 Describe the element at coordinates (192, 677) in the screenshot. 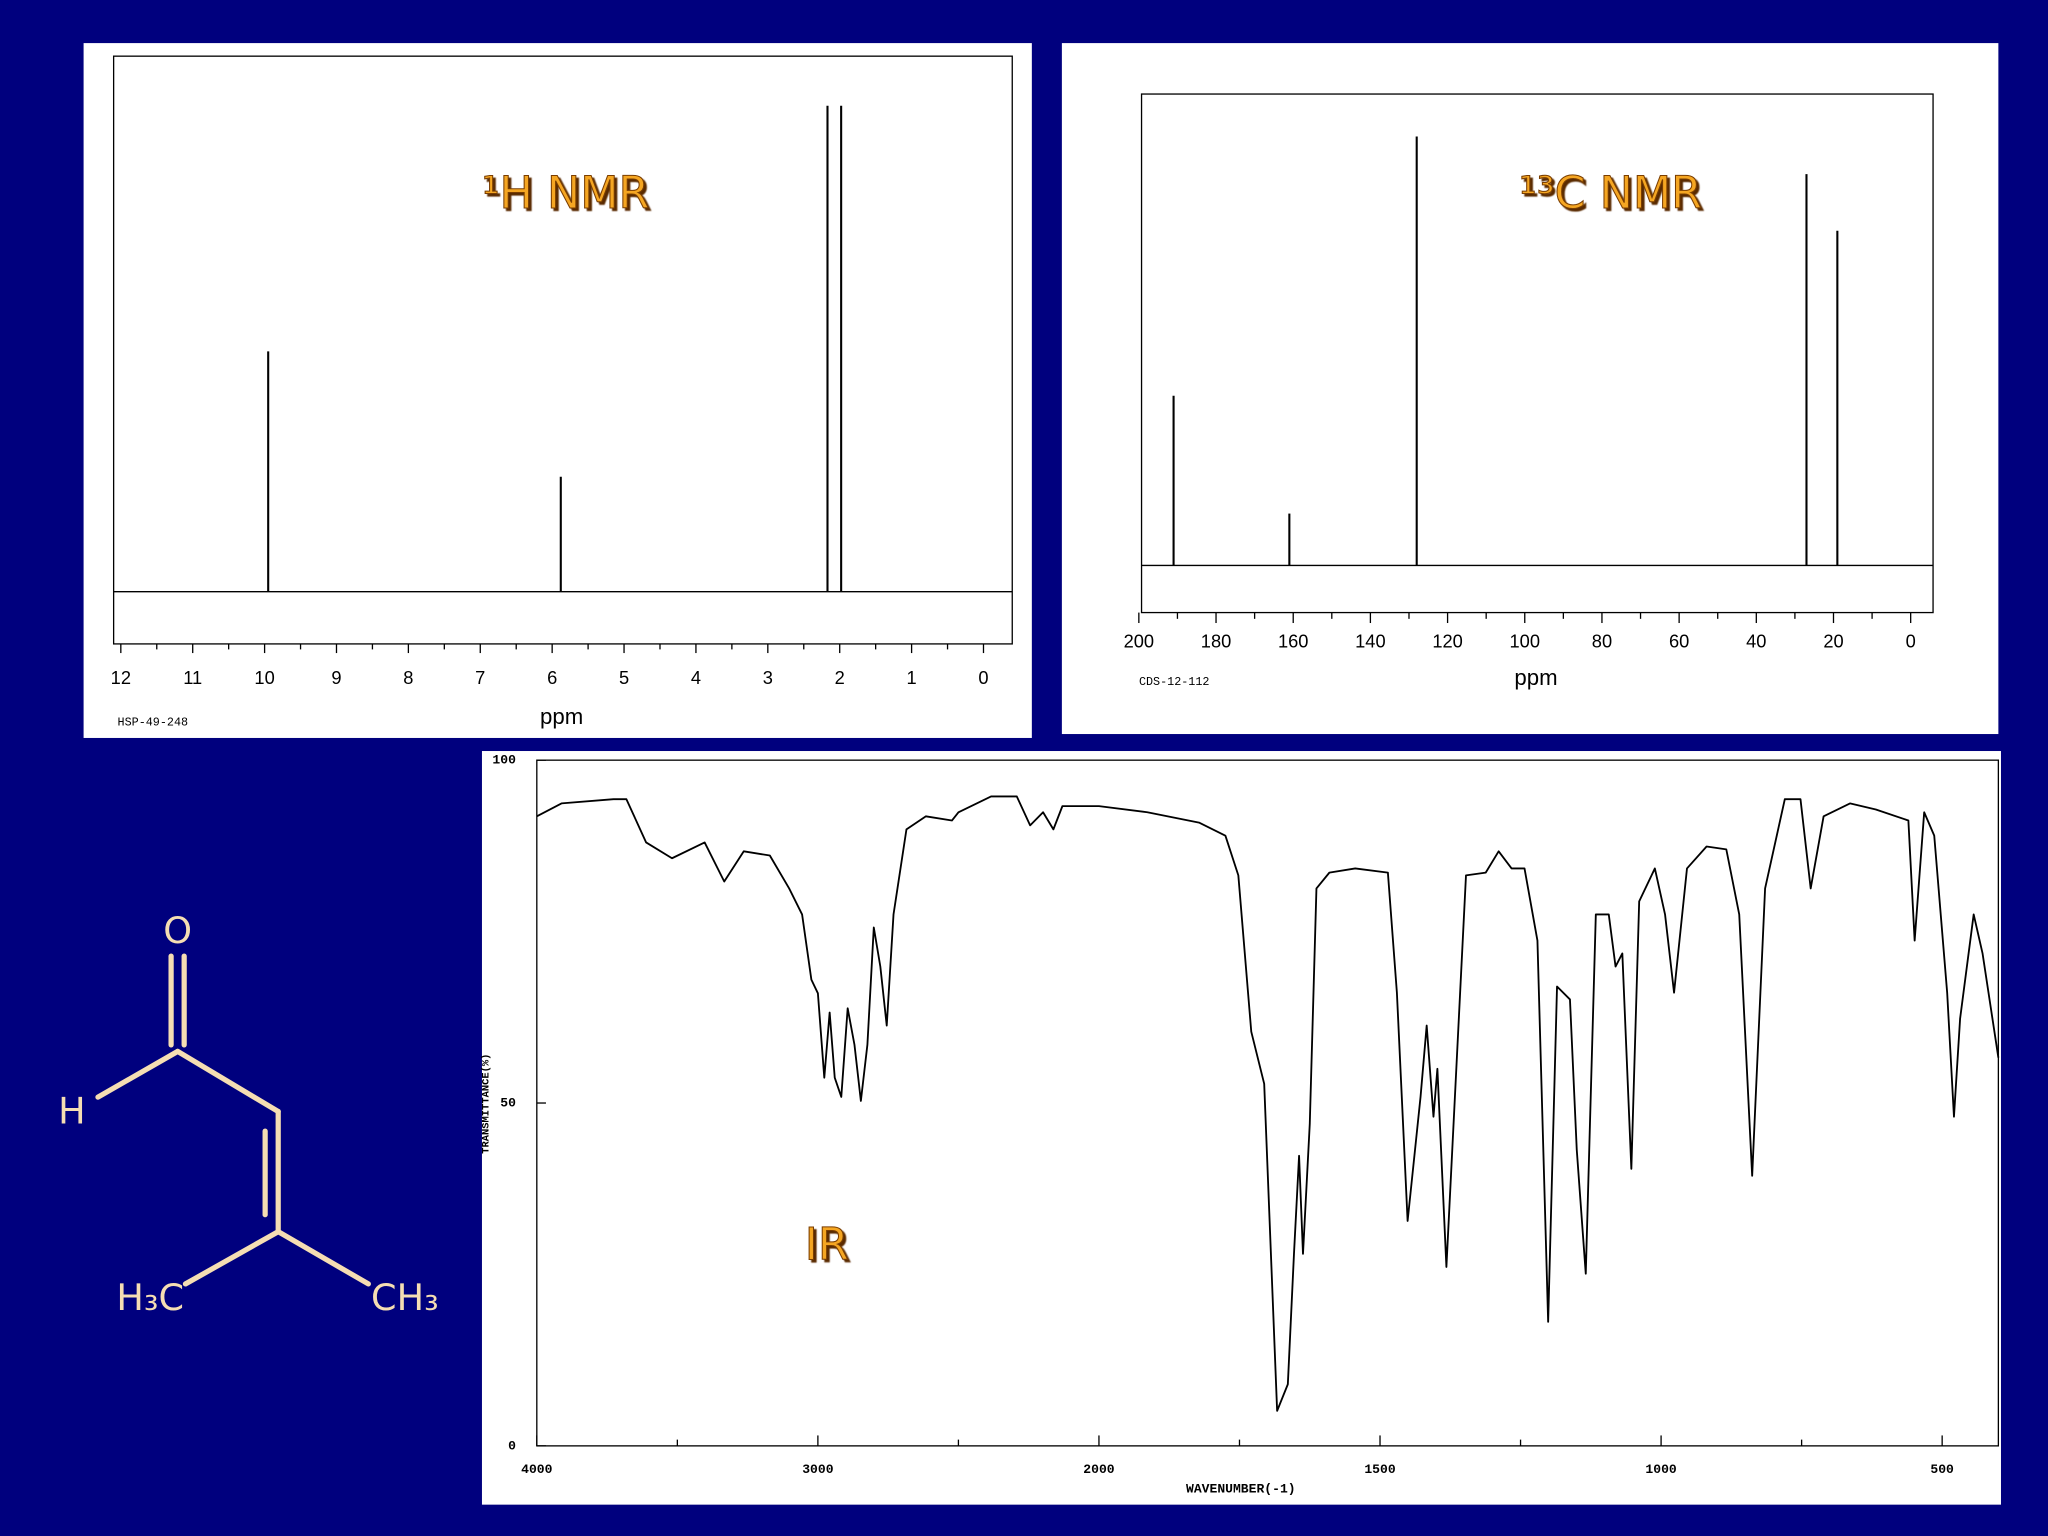

I see `x-tick-label: 11` at that location.